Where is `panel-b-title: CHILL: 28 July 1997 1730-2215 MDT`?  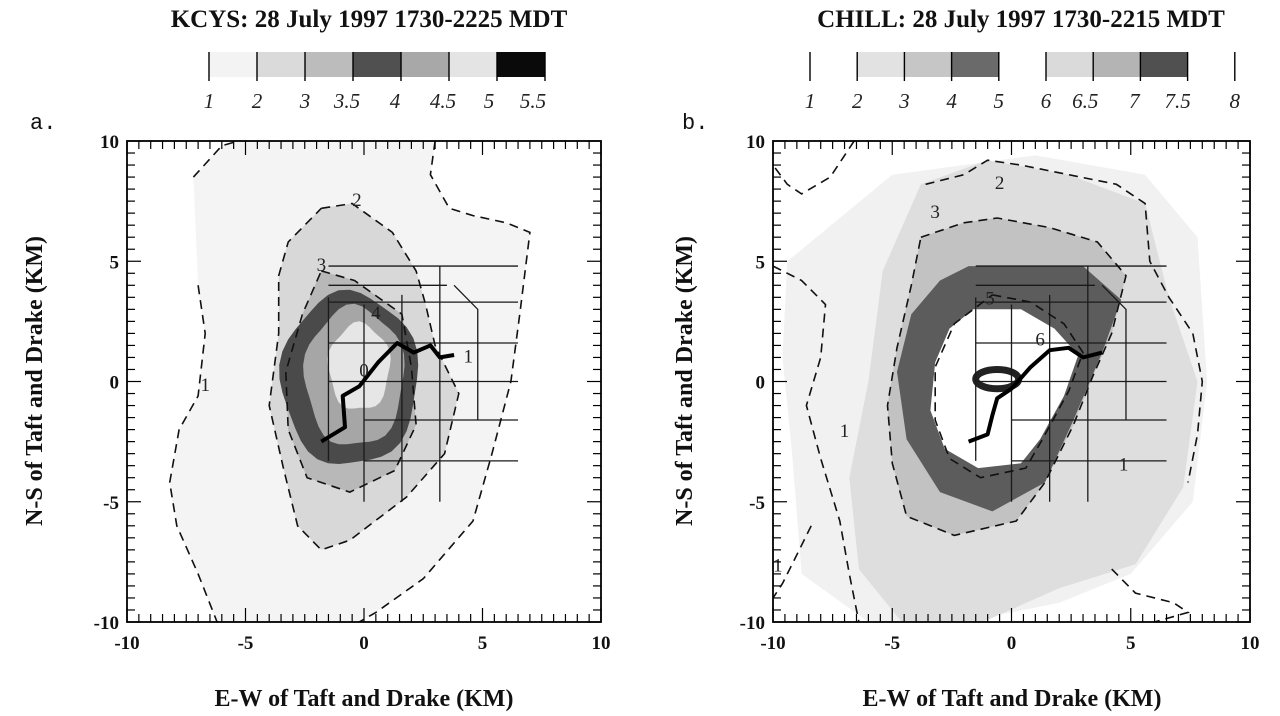 panel-b-title: CHILL: 28 July 1997 1730-2215 MDT is located at coordinates (1021, 19).